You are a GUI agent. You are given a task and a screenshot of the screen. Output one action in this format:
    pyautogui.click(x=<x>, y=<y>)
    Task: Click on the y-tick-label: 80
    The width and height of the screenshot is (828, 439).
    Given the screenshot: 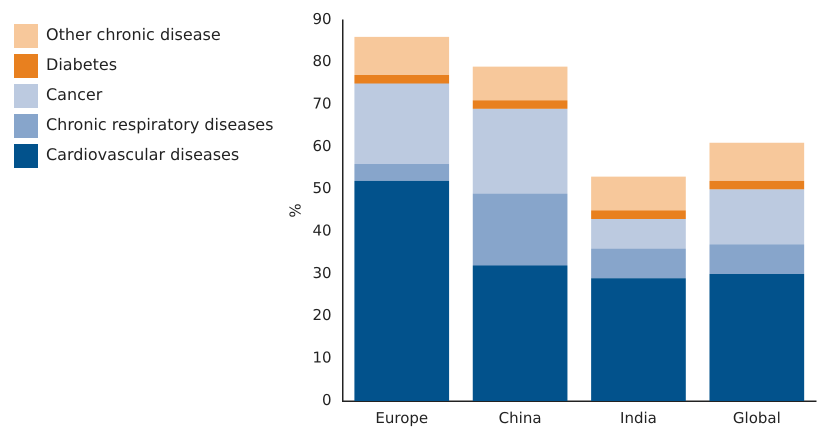 What is the action you would take?
    pyautogui.click(x=322, y=61)
    